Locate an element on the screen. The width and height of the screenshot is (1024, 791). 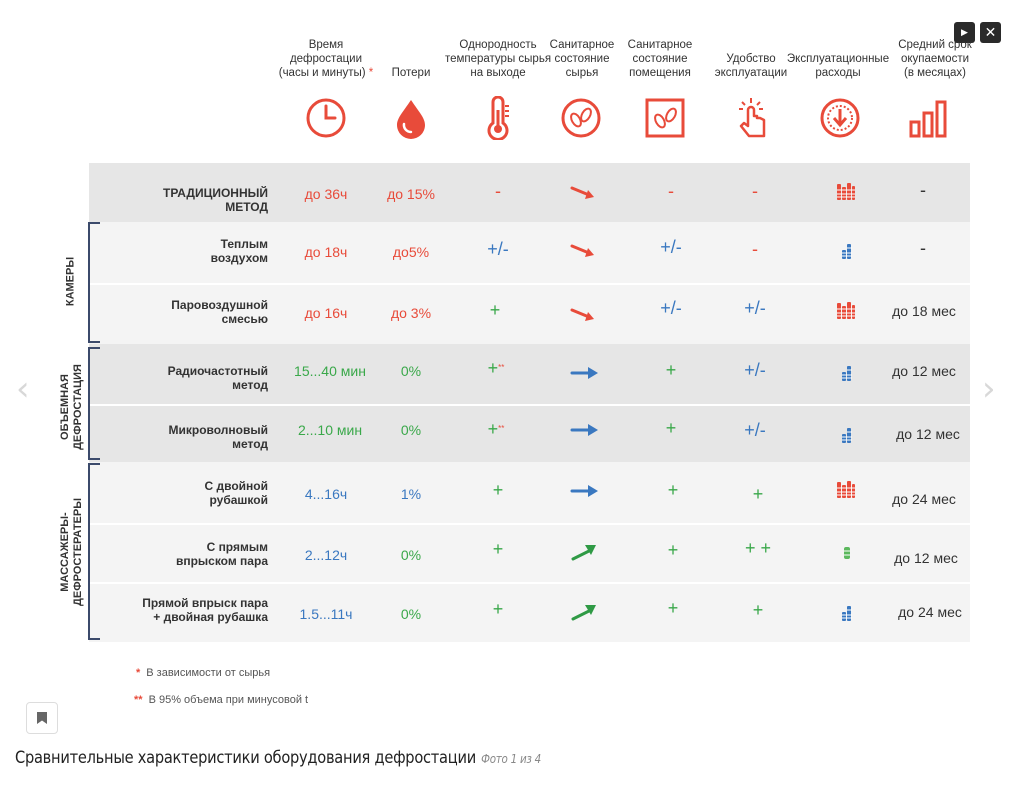
row-band-radio is located at coordinates (529, 374).